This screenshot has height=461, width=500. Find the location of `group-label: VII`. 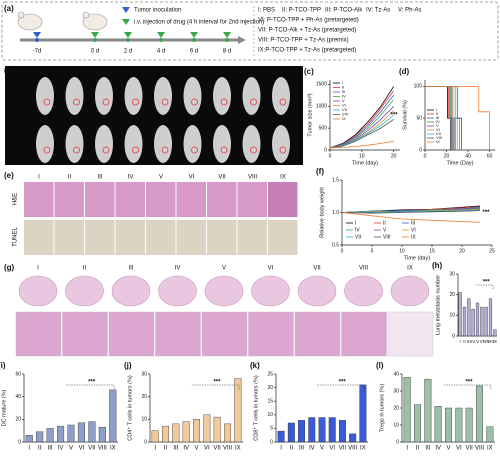

group-label: VII is located at coordinates (222, 74).